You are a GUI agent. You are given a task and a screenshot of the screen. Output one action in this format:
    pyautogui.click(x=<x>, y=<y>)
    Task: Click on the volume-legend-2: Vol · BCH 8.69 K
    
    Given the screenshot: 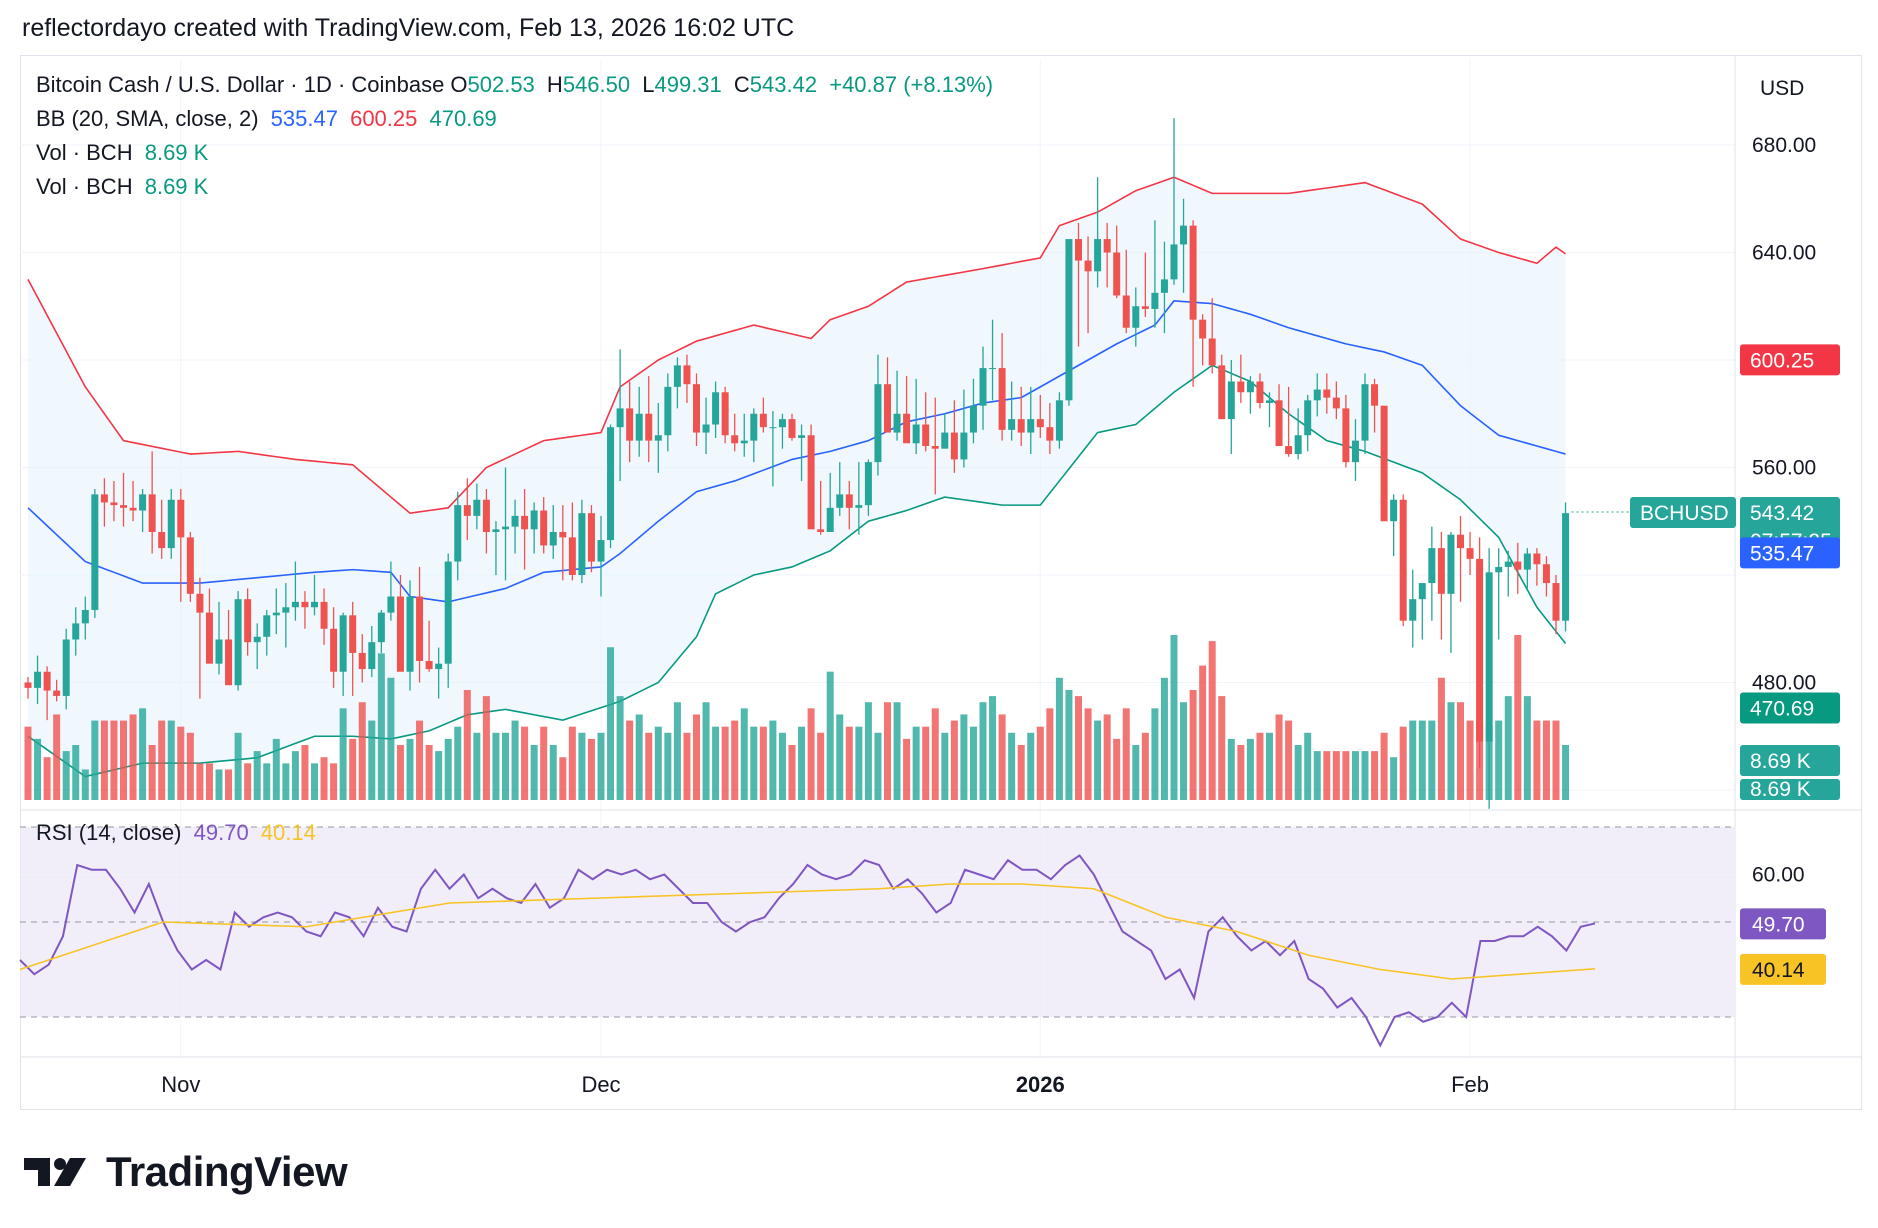 What is the action you would take?
    pyautogui.click(x=125, y=187)
    